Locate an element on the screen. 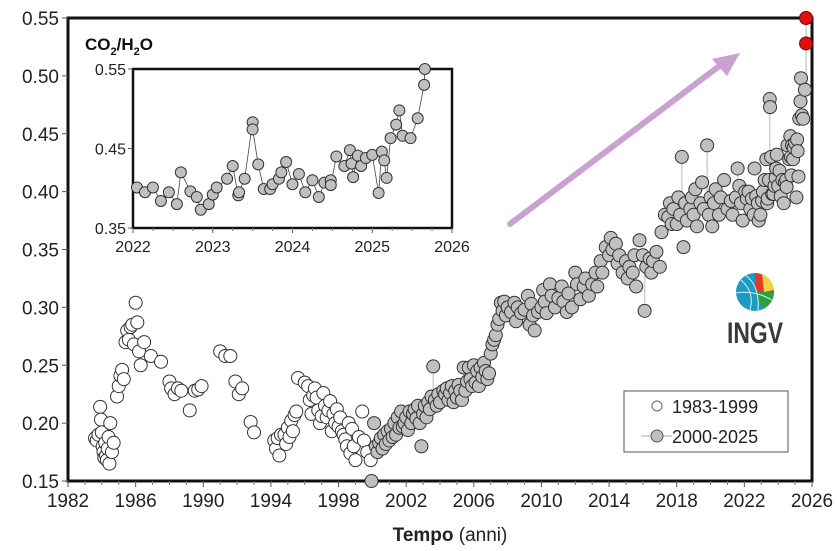  y-tick-label: 0.35 is located at coordinates (40, 251).